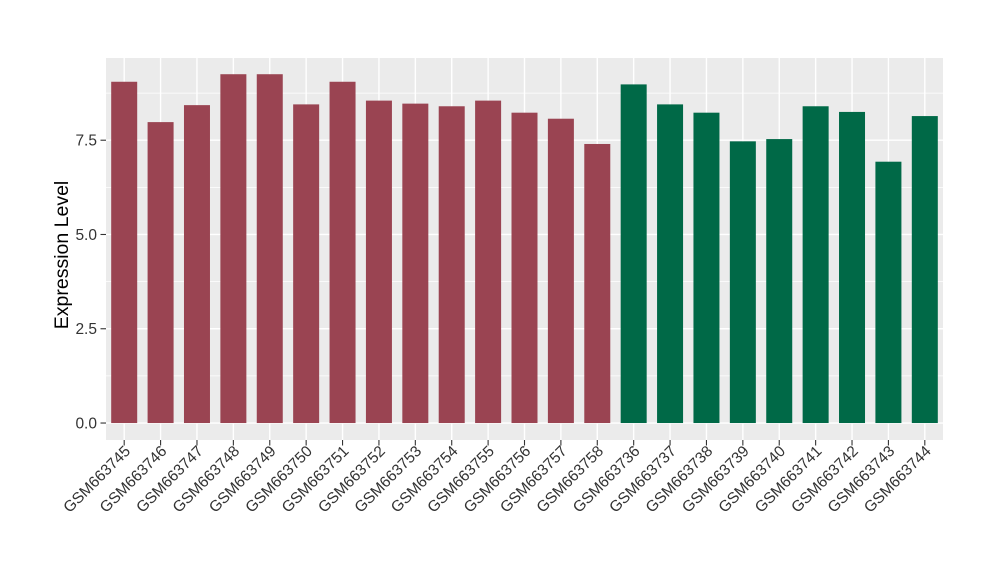 This screenshot has width=1000, height=580. What do you see at coordinates (269, 249) in the screenshot?
I see `bar-GSM663749` at bounding box center [269, 249].